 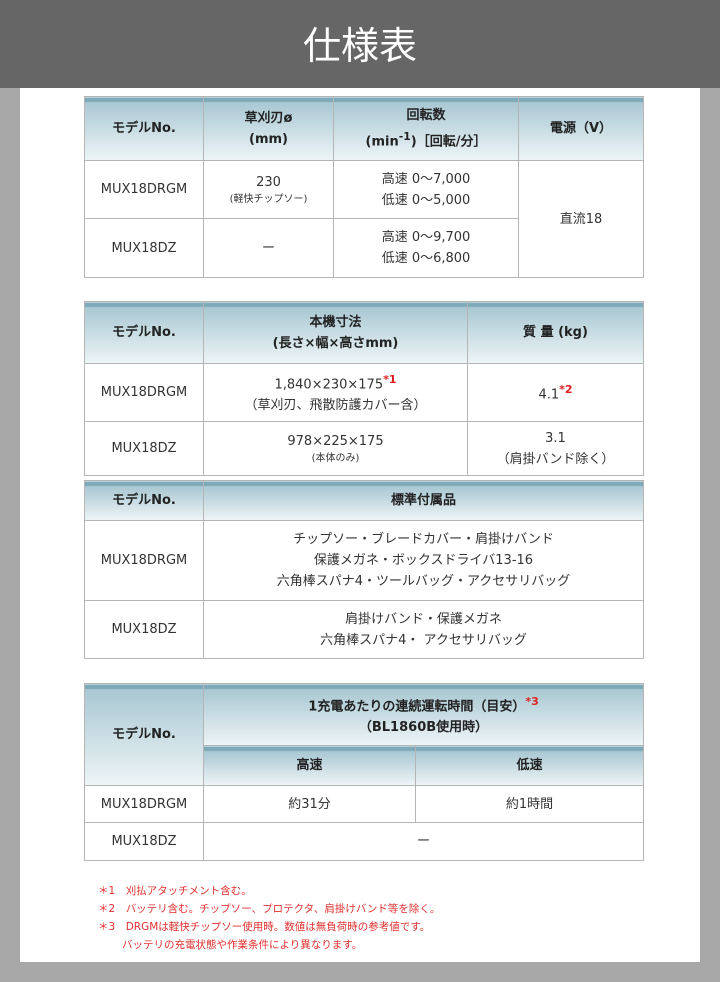 What do you see at coordinates (360, 44) in the screenshot?
I see `page-title: 仕様表` at bounding box center [360, 44].